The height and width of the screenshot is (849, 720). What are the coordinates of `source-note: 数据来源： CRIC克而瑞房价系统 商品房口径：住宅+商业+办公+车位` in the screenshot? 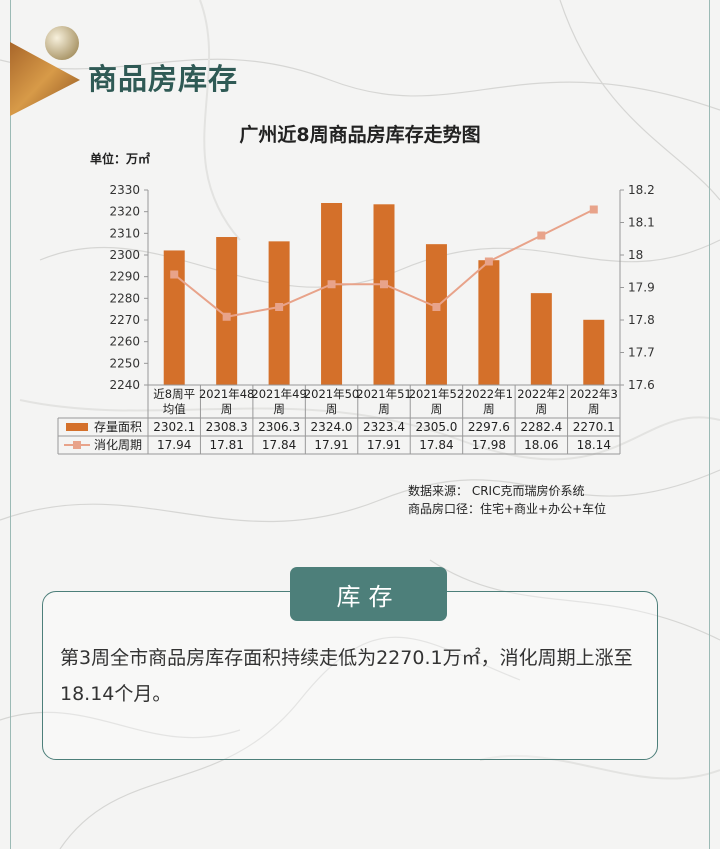 It's located at (507, 500).